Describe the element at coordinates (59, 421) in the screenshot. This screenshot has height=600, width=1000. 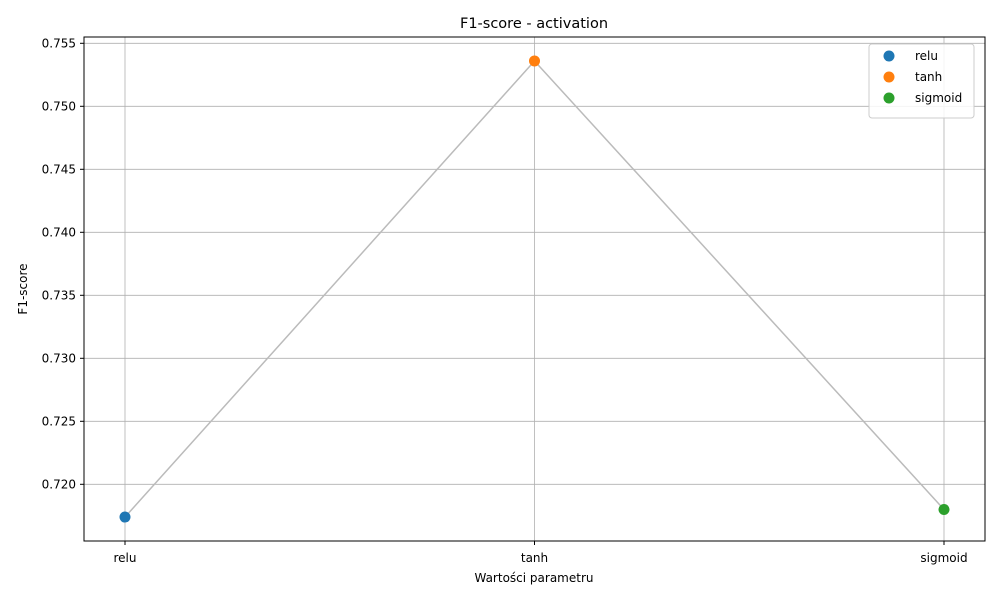
I see `y-tick-label: 0.725` at that location.